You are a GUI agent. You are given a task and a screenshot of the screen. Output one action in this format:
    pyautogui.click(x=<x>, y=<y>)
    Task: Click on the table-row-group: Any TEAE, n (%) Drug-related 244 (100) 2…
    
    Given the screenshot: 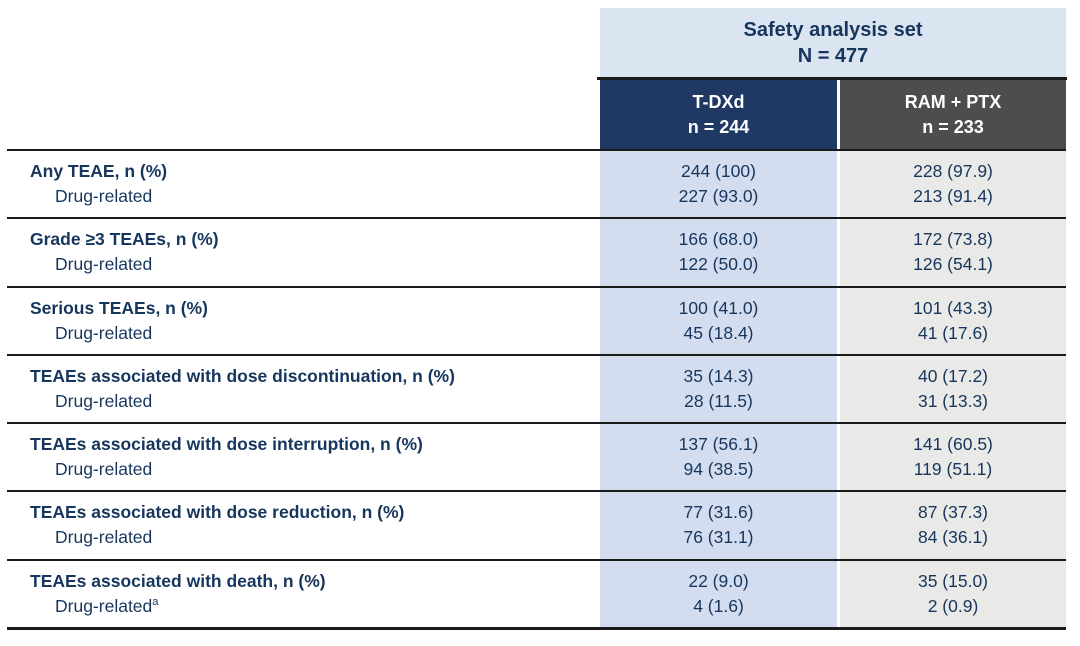 What is the action you would take?
    pyautogui.click(x=536, y=185)
    